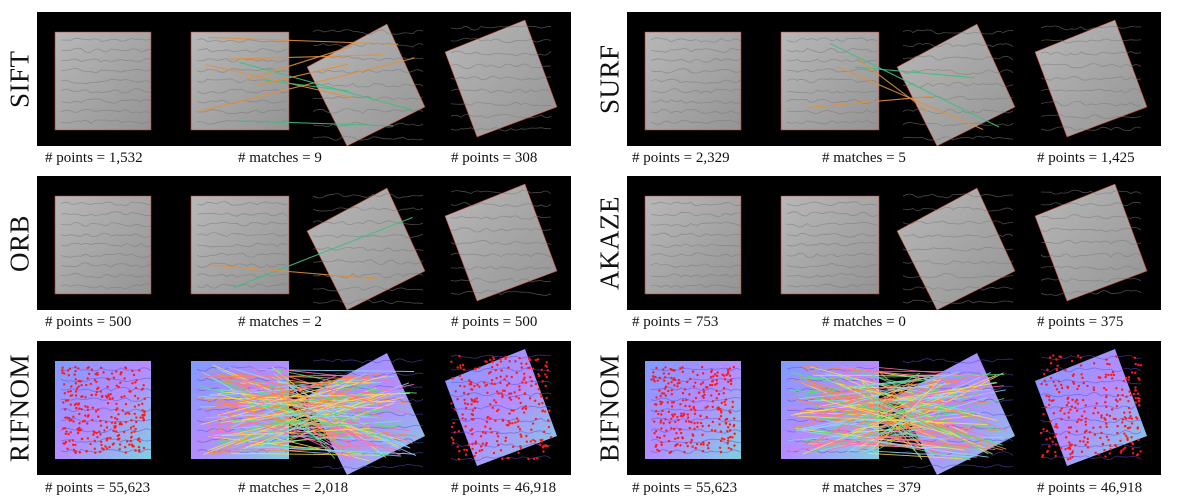 The height and width of the screenshot is (504, 1178). What do you see at coordinates (1086, 158) in the screenshot?
I see `right-point-count: # points = 1,425` at bounding box center [1086, 158].